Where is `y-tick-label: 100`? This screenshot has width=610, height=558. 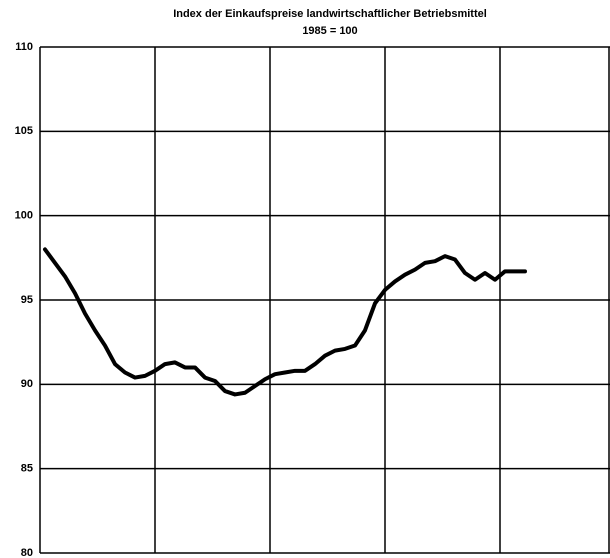 y-tick-label: 100 is located at coordinates (24, 216).